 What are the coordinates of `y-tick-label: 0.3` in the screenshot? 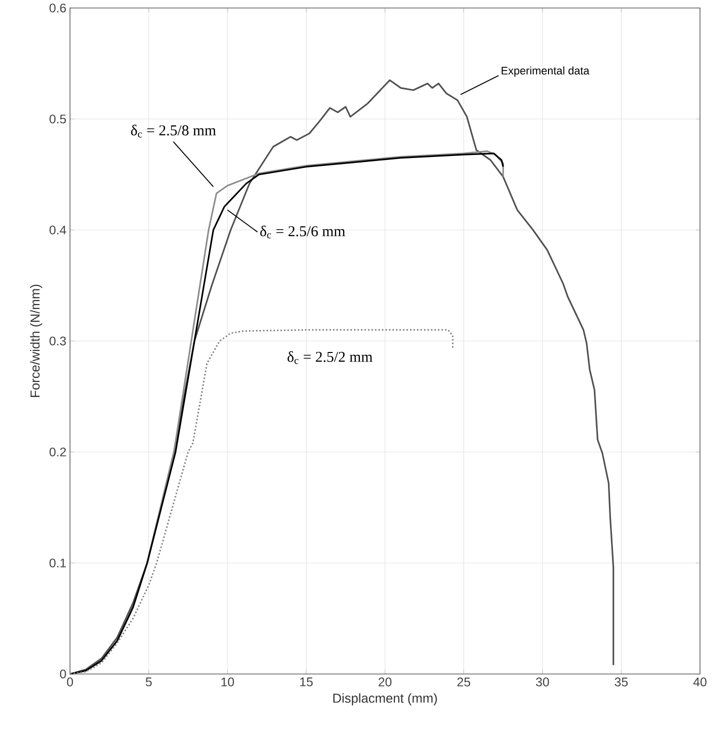 It's located at (58, 341).